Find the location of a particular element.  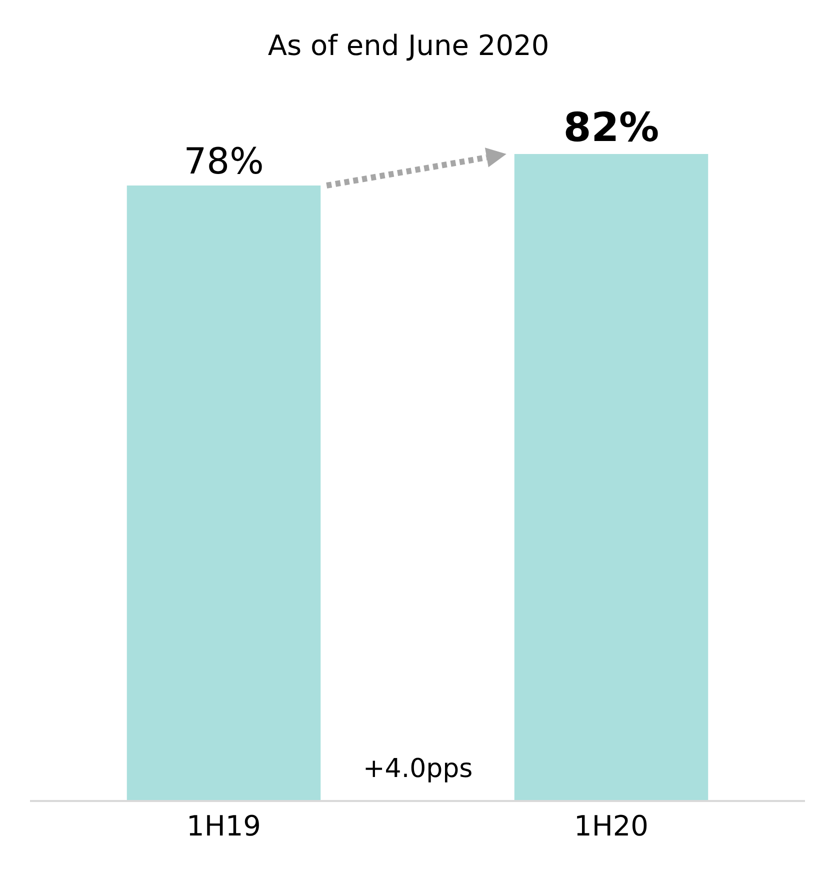

x-tick-label: 1H19 is located at coordinates (223, 826).